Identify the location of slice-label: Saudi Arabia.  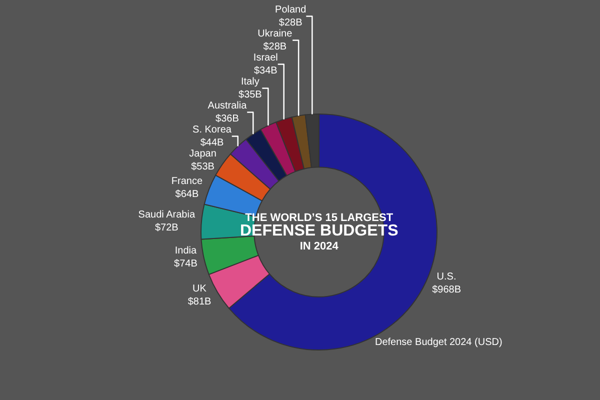
(167, 215).